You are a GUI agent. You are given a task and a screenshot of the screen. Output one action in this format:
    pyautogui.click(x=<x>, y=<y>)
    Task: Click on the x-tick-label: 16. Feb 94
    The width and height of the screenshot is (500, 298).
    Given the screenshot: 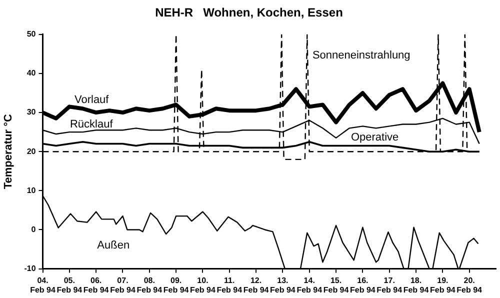 What is the action you would take?
    pyautogui.click(x=363, y=285)
    